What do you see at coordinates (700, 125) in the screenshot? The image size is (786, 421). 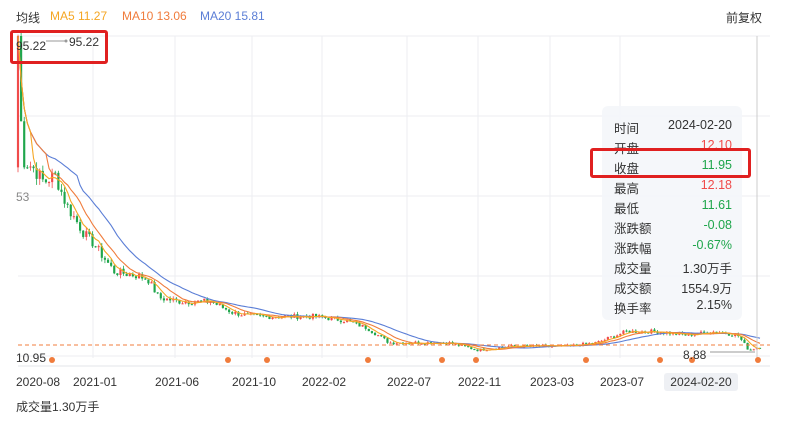 I see `tooltip-value: 2024-02-20` at bounding box center [700, 125].